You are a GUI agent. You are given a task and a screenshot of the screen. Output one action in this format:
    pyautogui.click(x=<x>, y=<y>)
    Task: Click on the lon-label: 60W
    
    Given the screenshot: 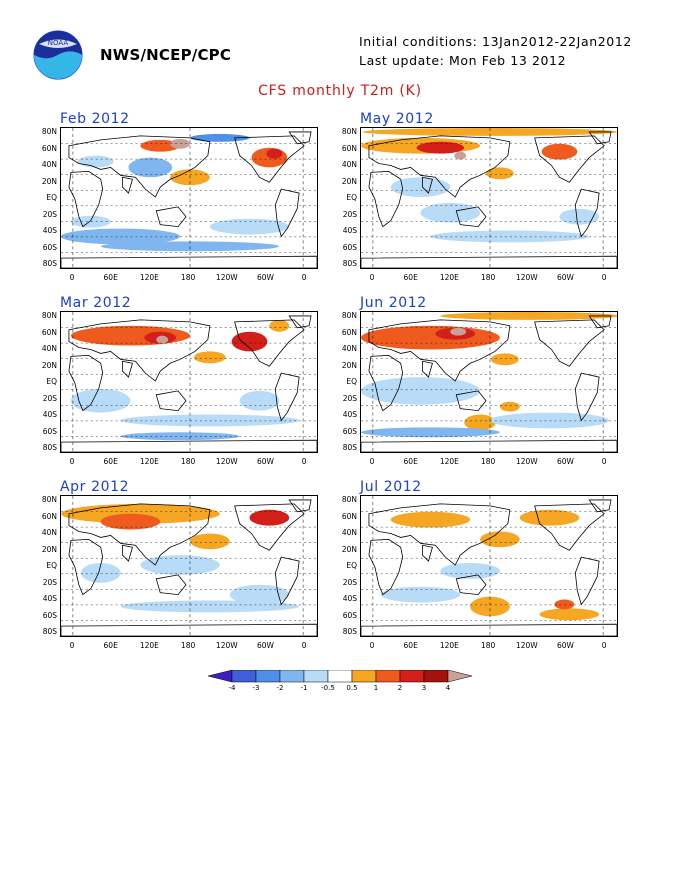 What is the action you would take?
    pyautogui.click(x=565, y=645)
    